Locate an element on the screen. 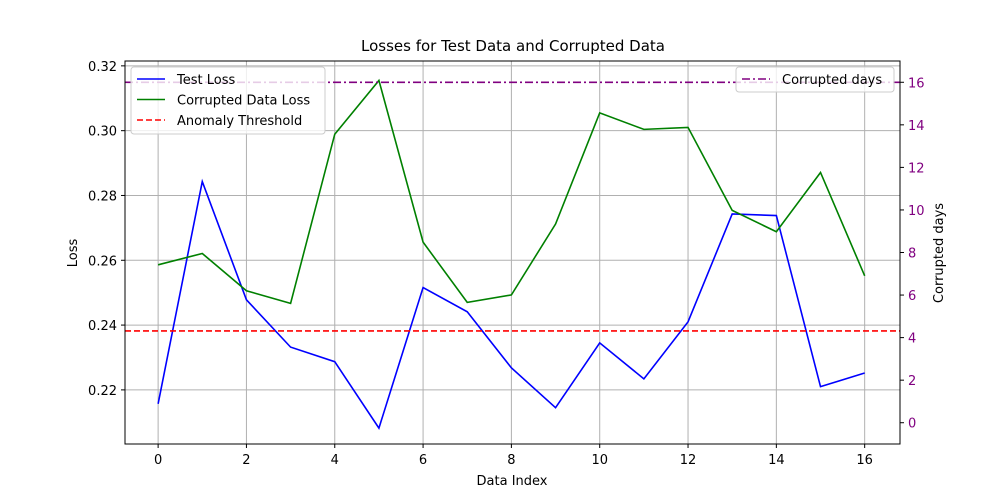 The height and width of the screenshot is (500, 1000). legend-label: Corrupted days is located at coordinates (832, 80).